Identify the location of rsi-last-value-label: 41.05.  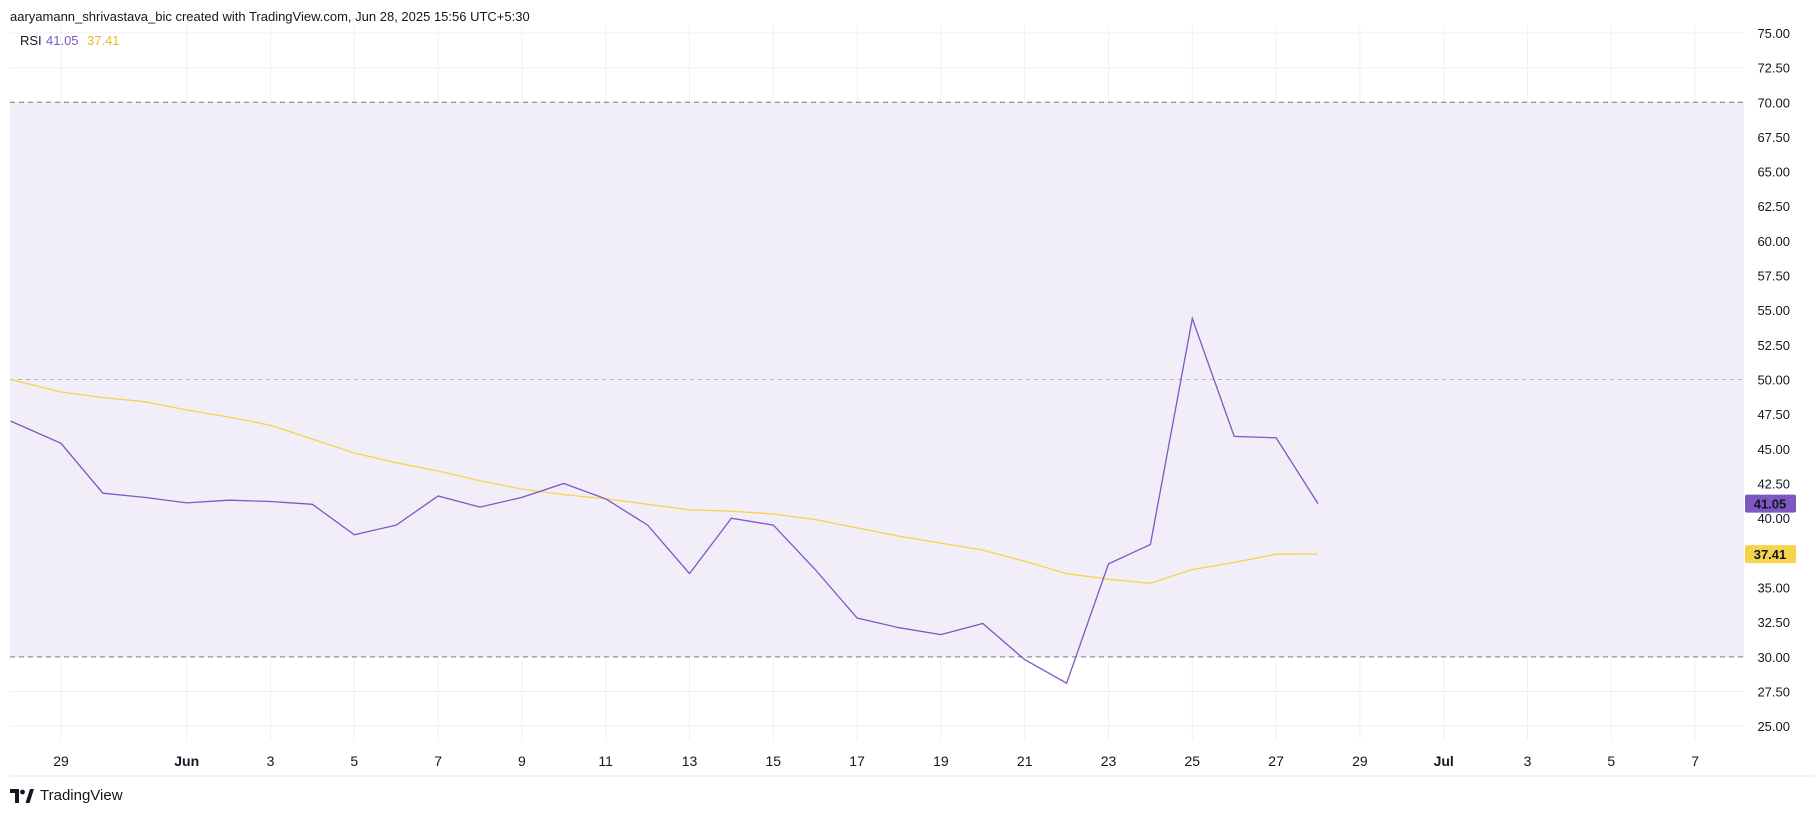
(1770, 503).